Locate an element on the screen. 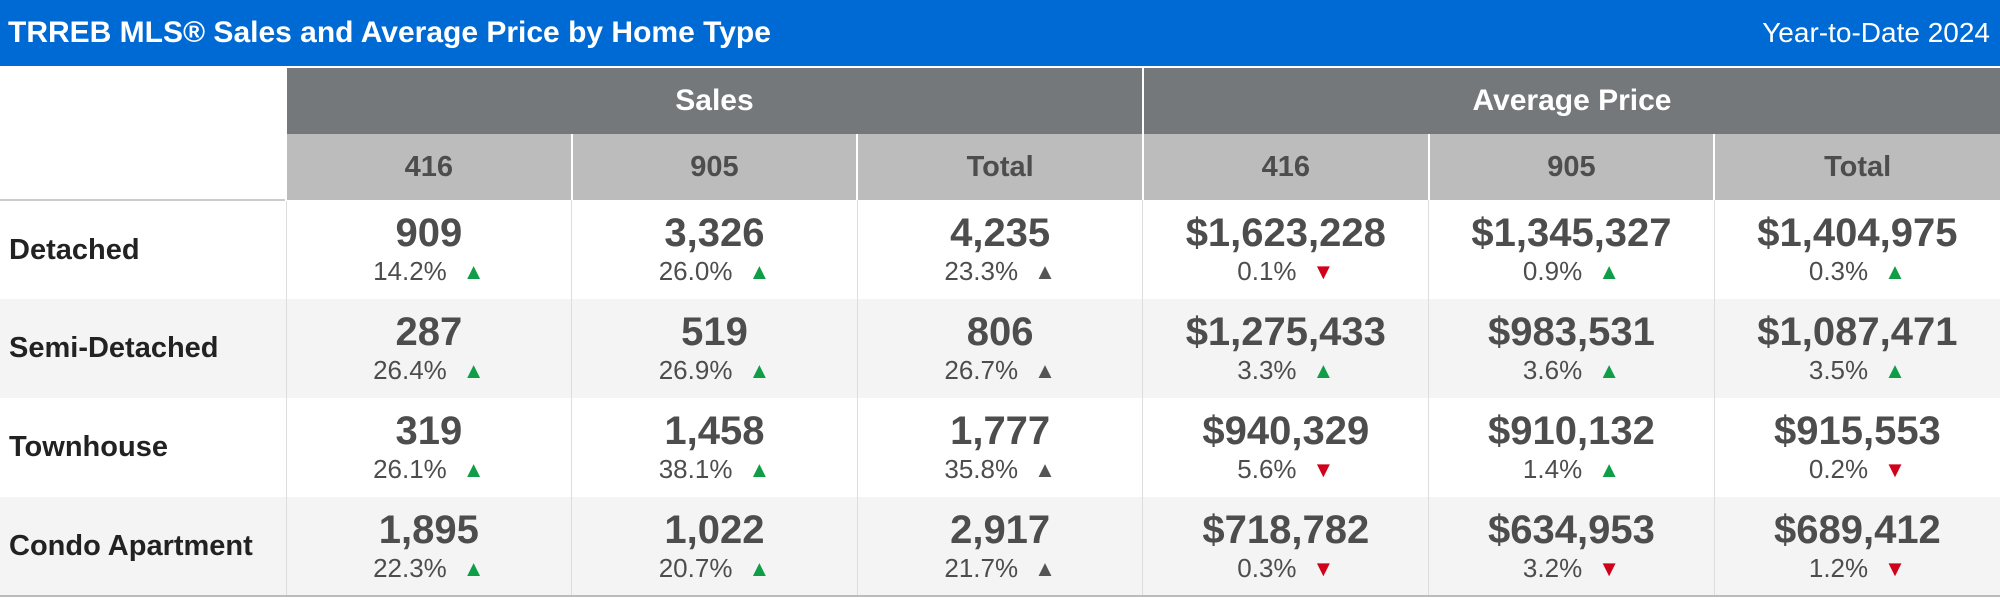  cell-change: 0.3% ▼ is located at coordinates (1285, 568).